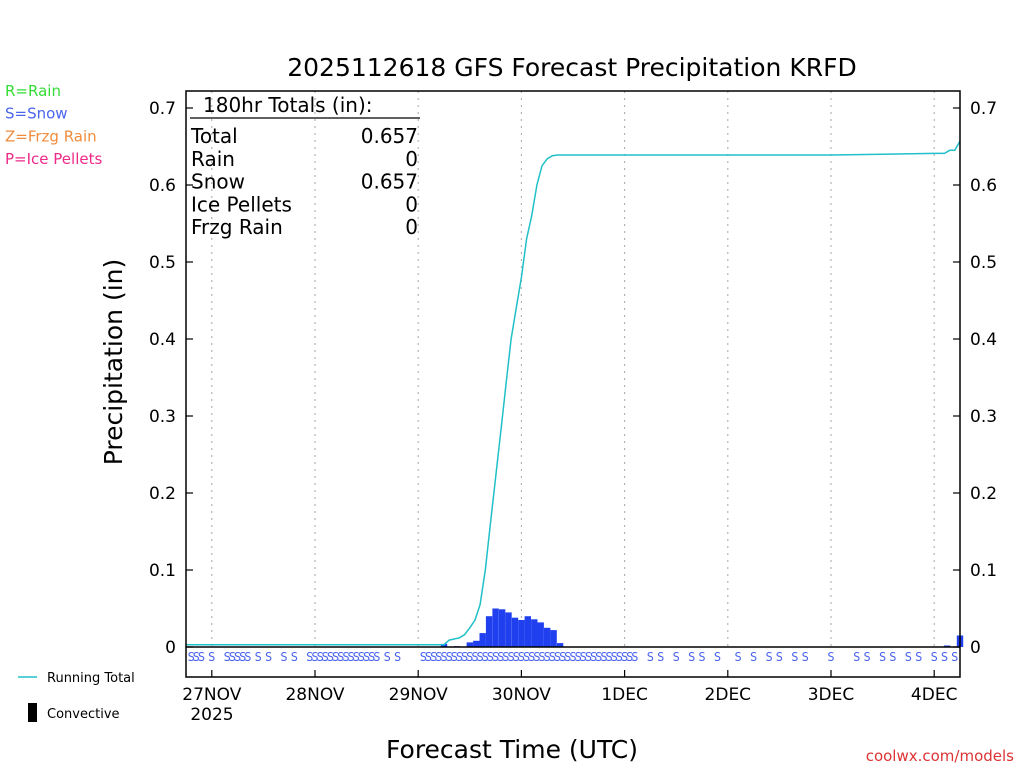  Describe the element at coordinates (33, 91) in the screenshot. I see `ptype-legend-item: R=Rain` at that location.